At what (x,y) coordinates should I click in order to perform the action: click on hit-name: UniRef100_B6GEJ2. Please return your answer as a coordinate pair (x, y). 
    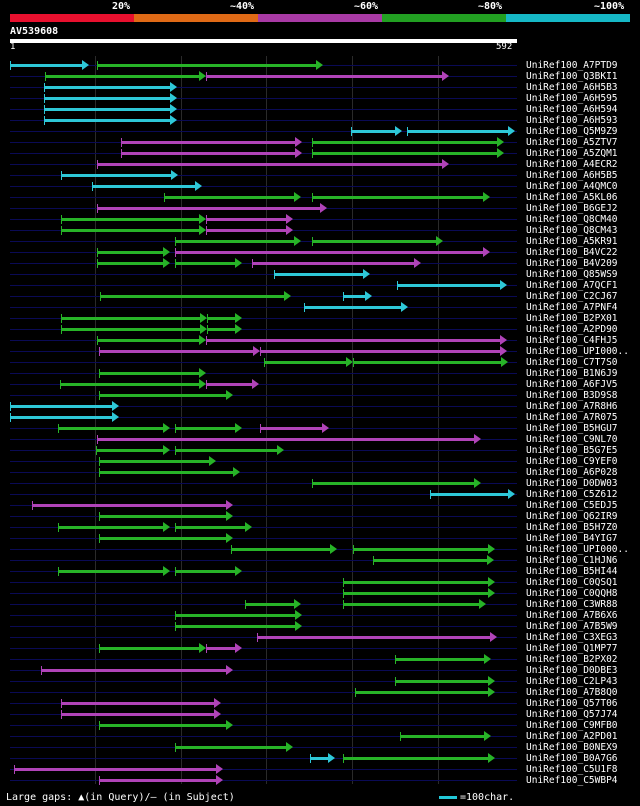
    Looking at the image, I should click on (572, 208).